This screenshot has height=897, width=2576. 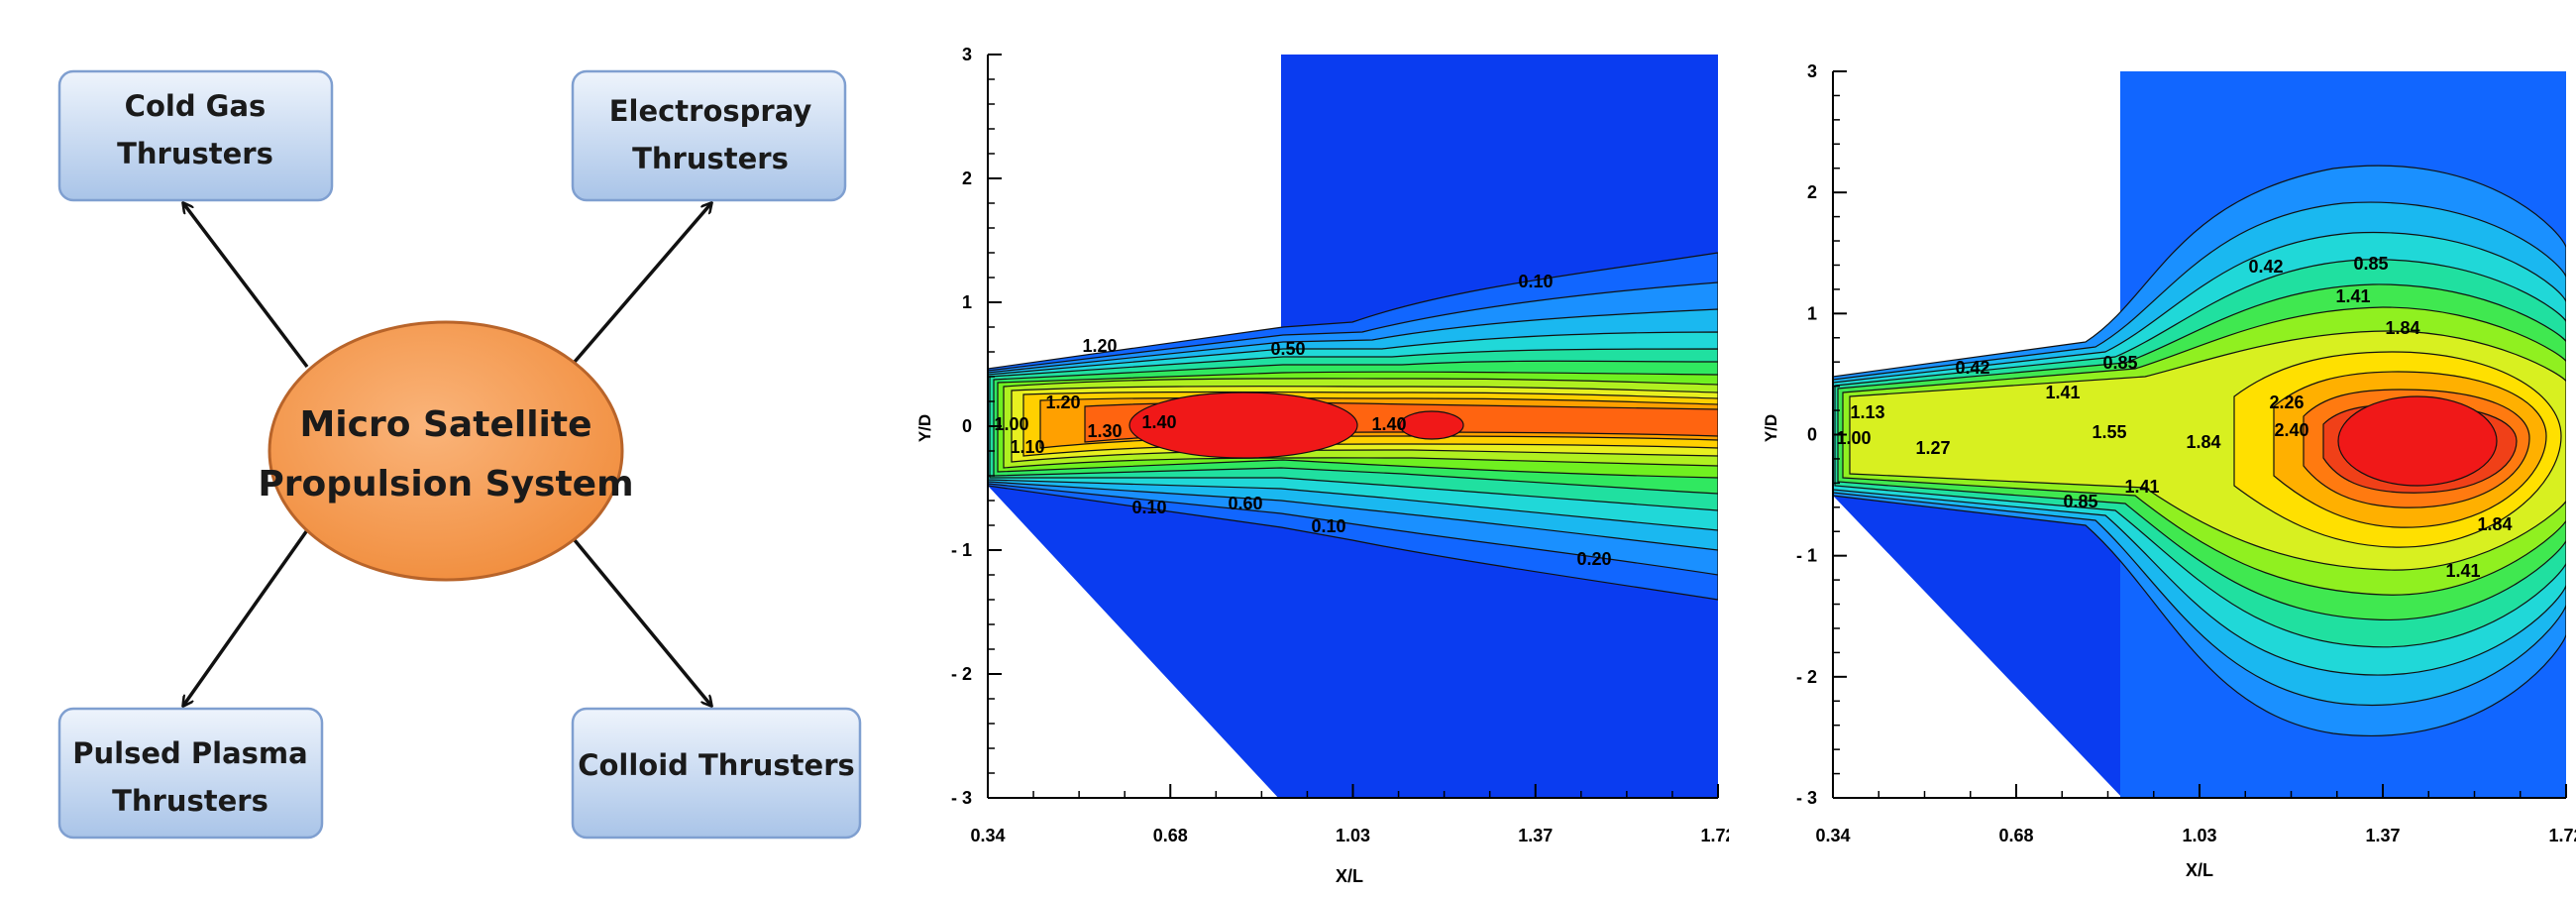 I want to click on arrow-to-electrospray, so click(x=642, y=283).